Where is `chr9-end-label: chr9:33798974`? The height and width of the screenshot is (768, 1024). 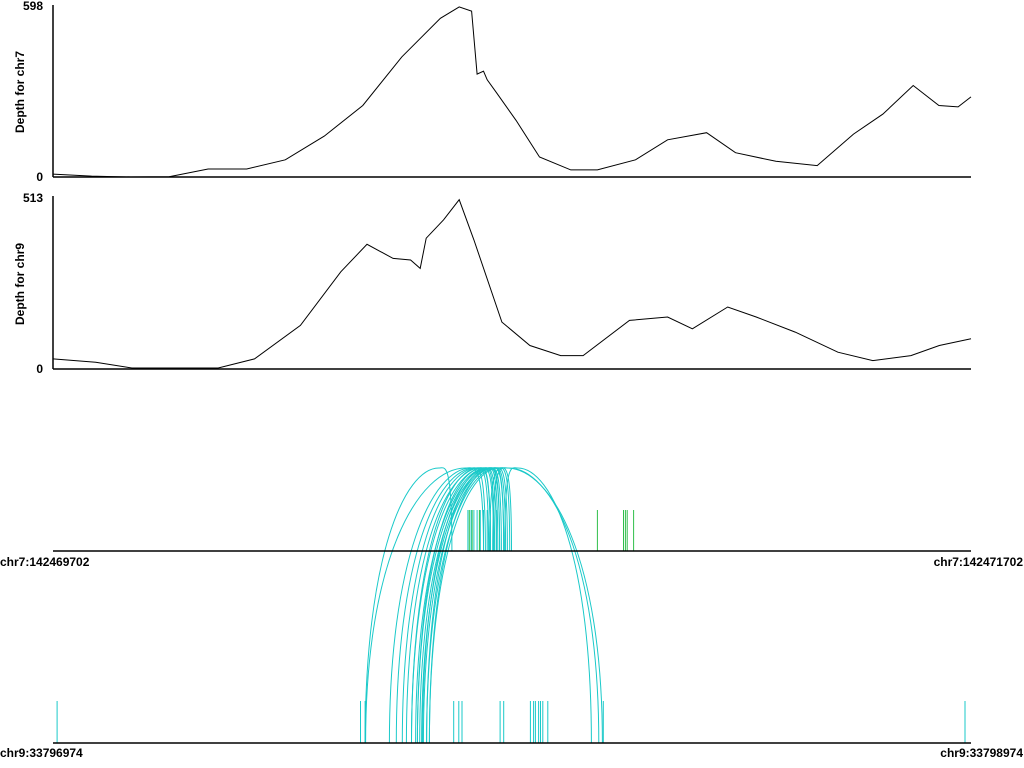 chr9-end-label: chr9:33798974 is located at coordinates (981, 753).